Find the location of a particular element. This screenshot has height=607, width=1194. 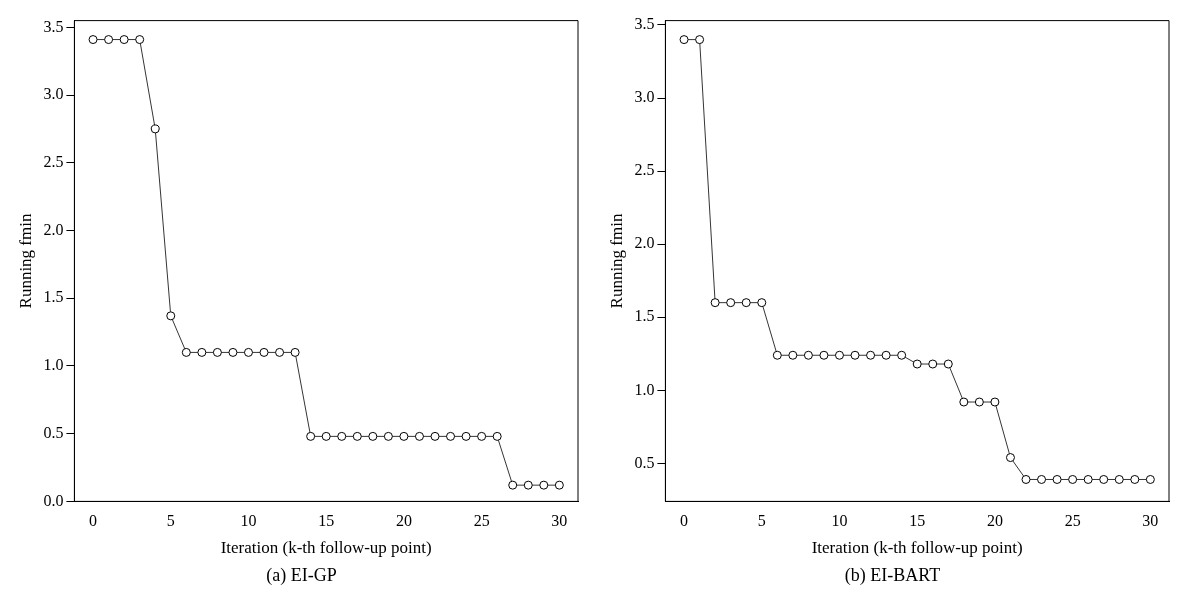

y-tick-label: 0.0 is located at coordinates (52, 500).